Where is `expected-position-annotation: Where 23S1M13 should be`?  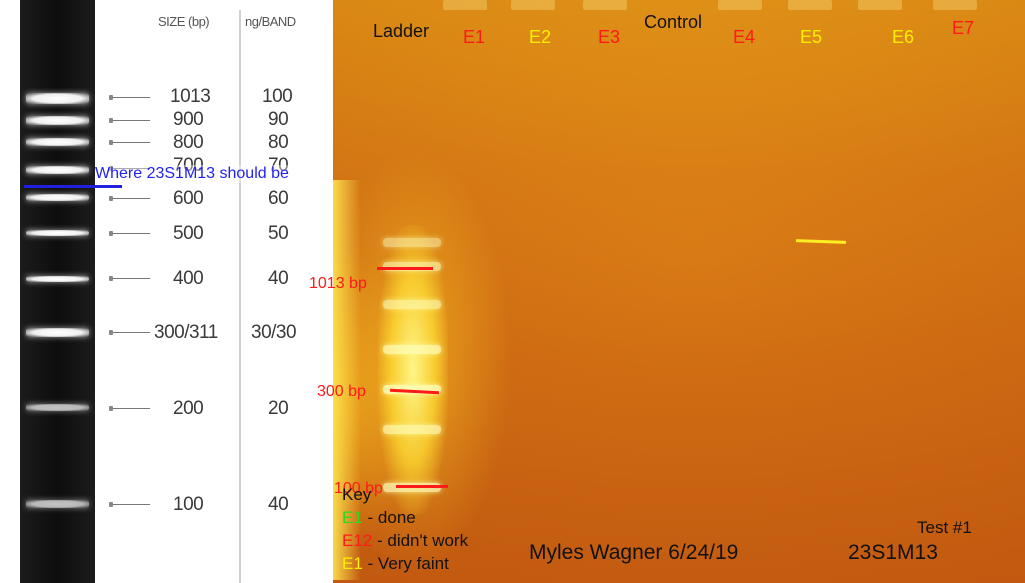
expected-position-annotation: Where 23S1M13 should be is located at coordinates (192, 174).